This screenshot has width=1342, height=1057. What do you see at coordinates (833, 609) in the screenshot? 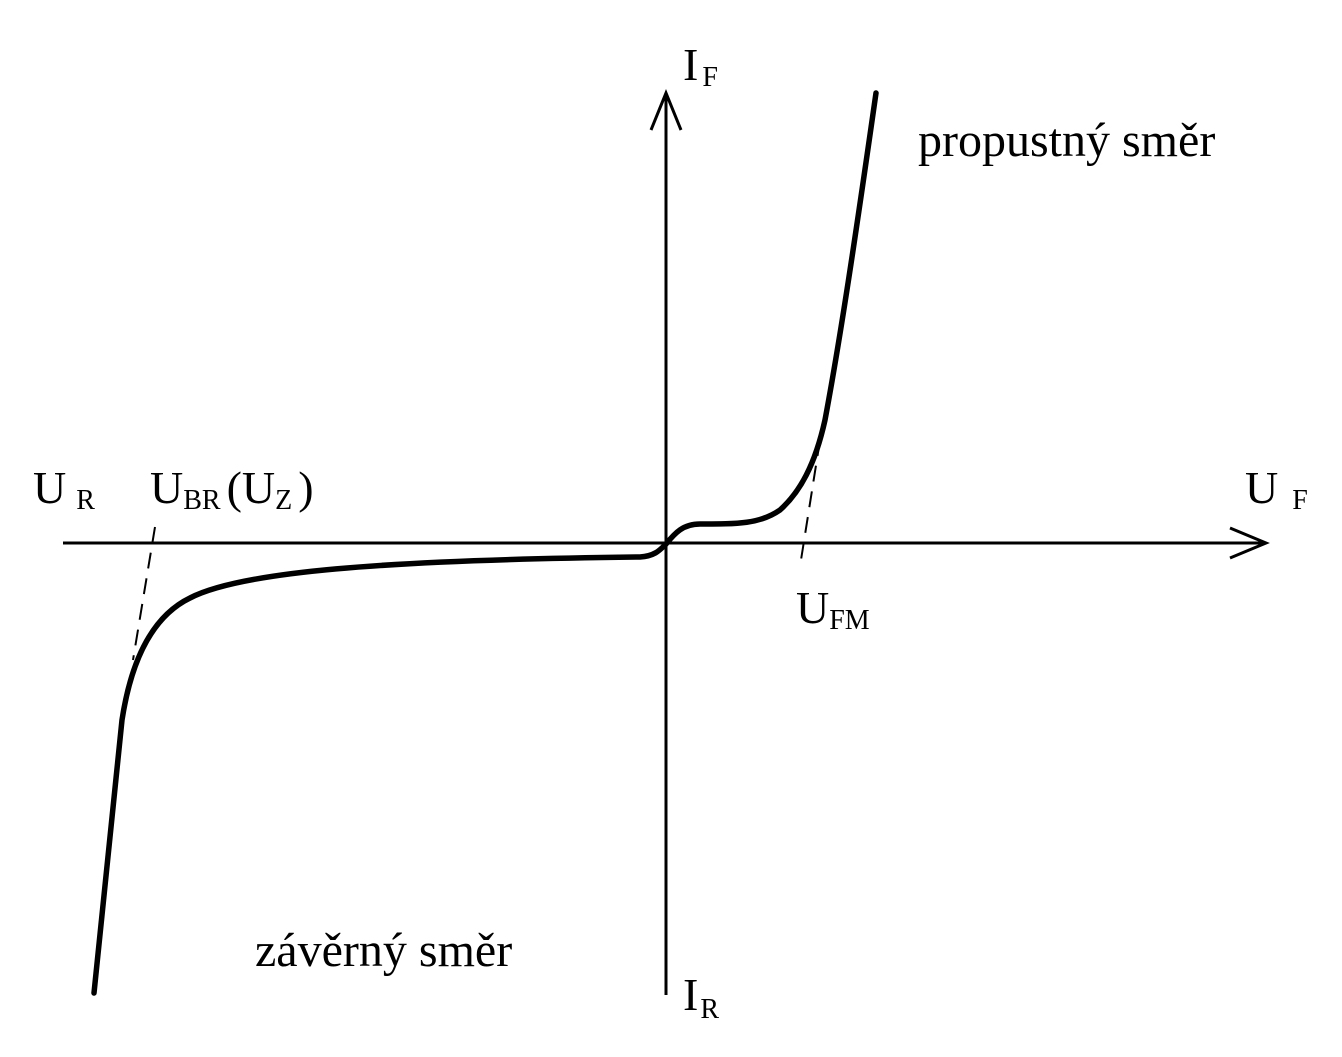
I see `threshold-voltage-label: UFM` at bounding box center [833, 609].